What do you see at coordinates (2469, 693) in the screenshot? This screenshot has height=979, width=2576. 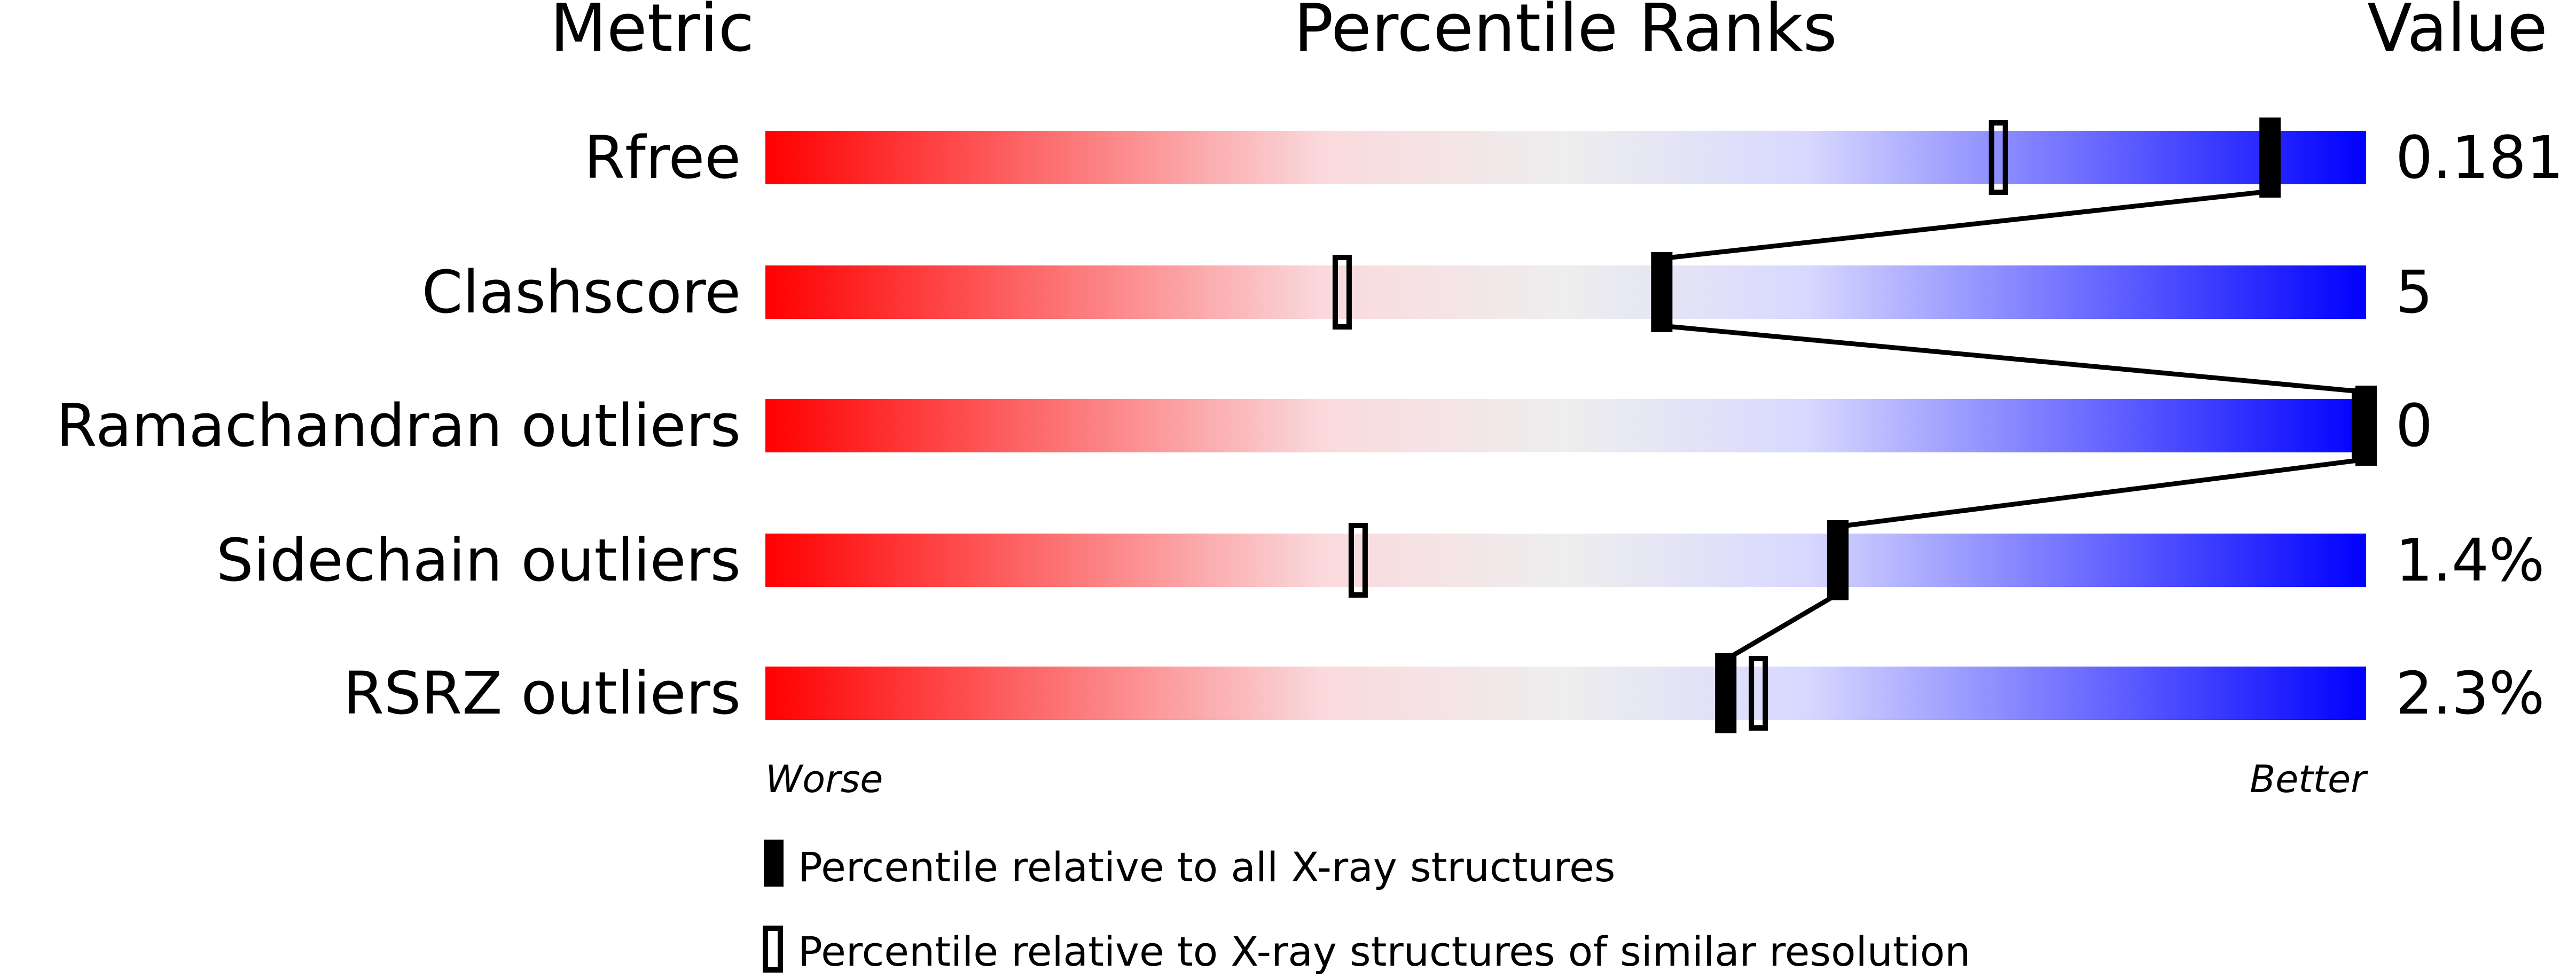 I see `metric-value: 2.3%` at bounding box center [2469, 693].